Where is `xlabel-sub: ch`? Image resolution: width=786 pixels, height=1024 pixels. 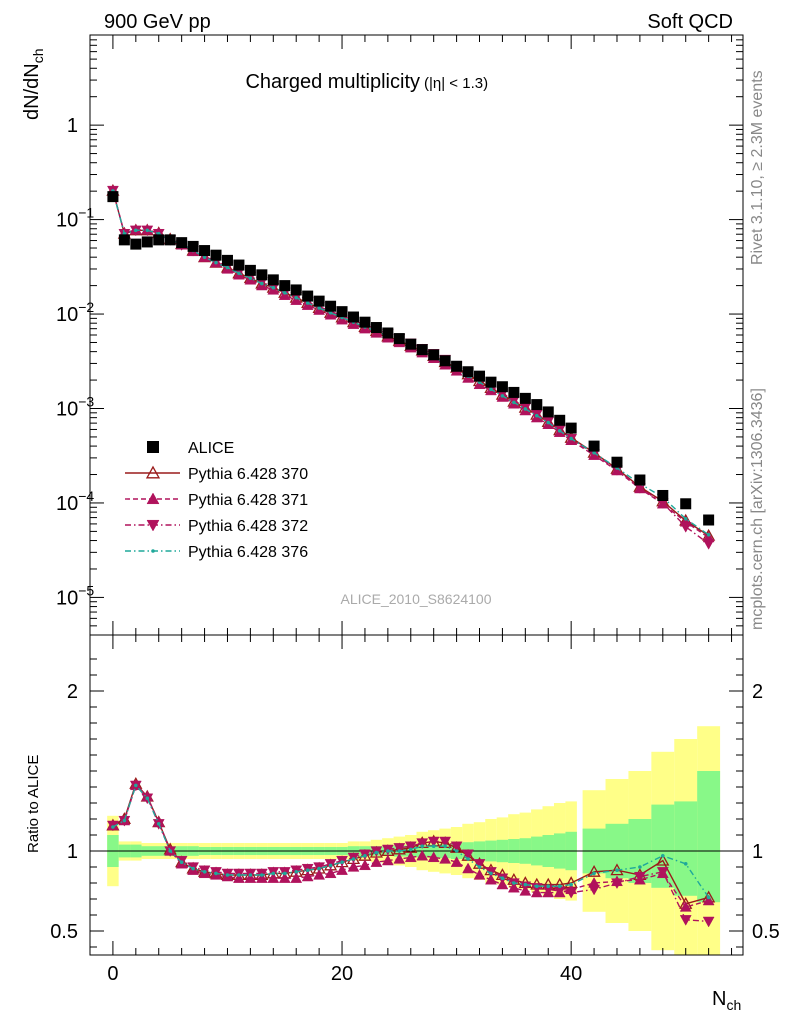
xlabel-sub: ch is located at coordinates (733, 1005).